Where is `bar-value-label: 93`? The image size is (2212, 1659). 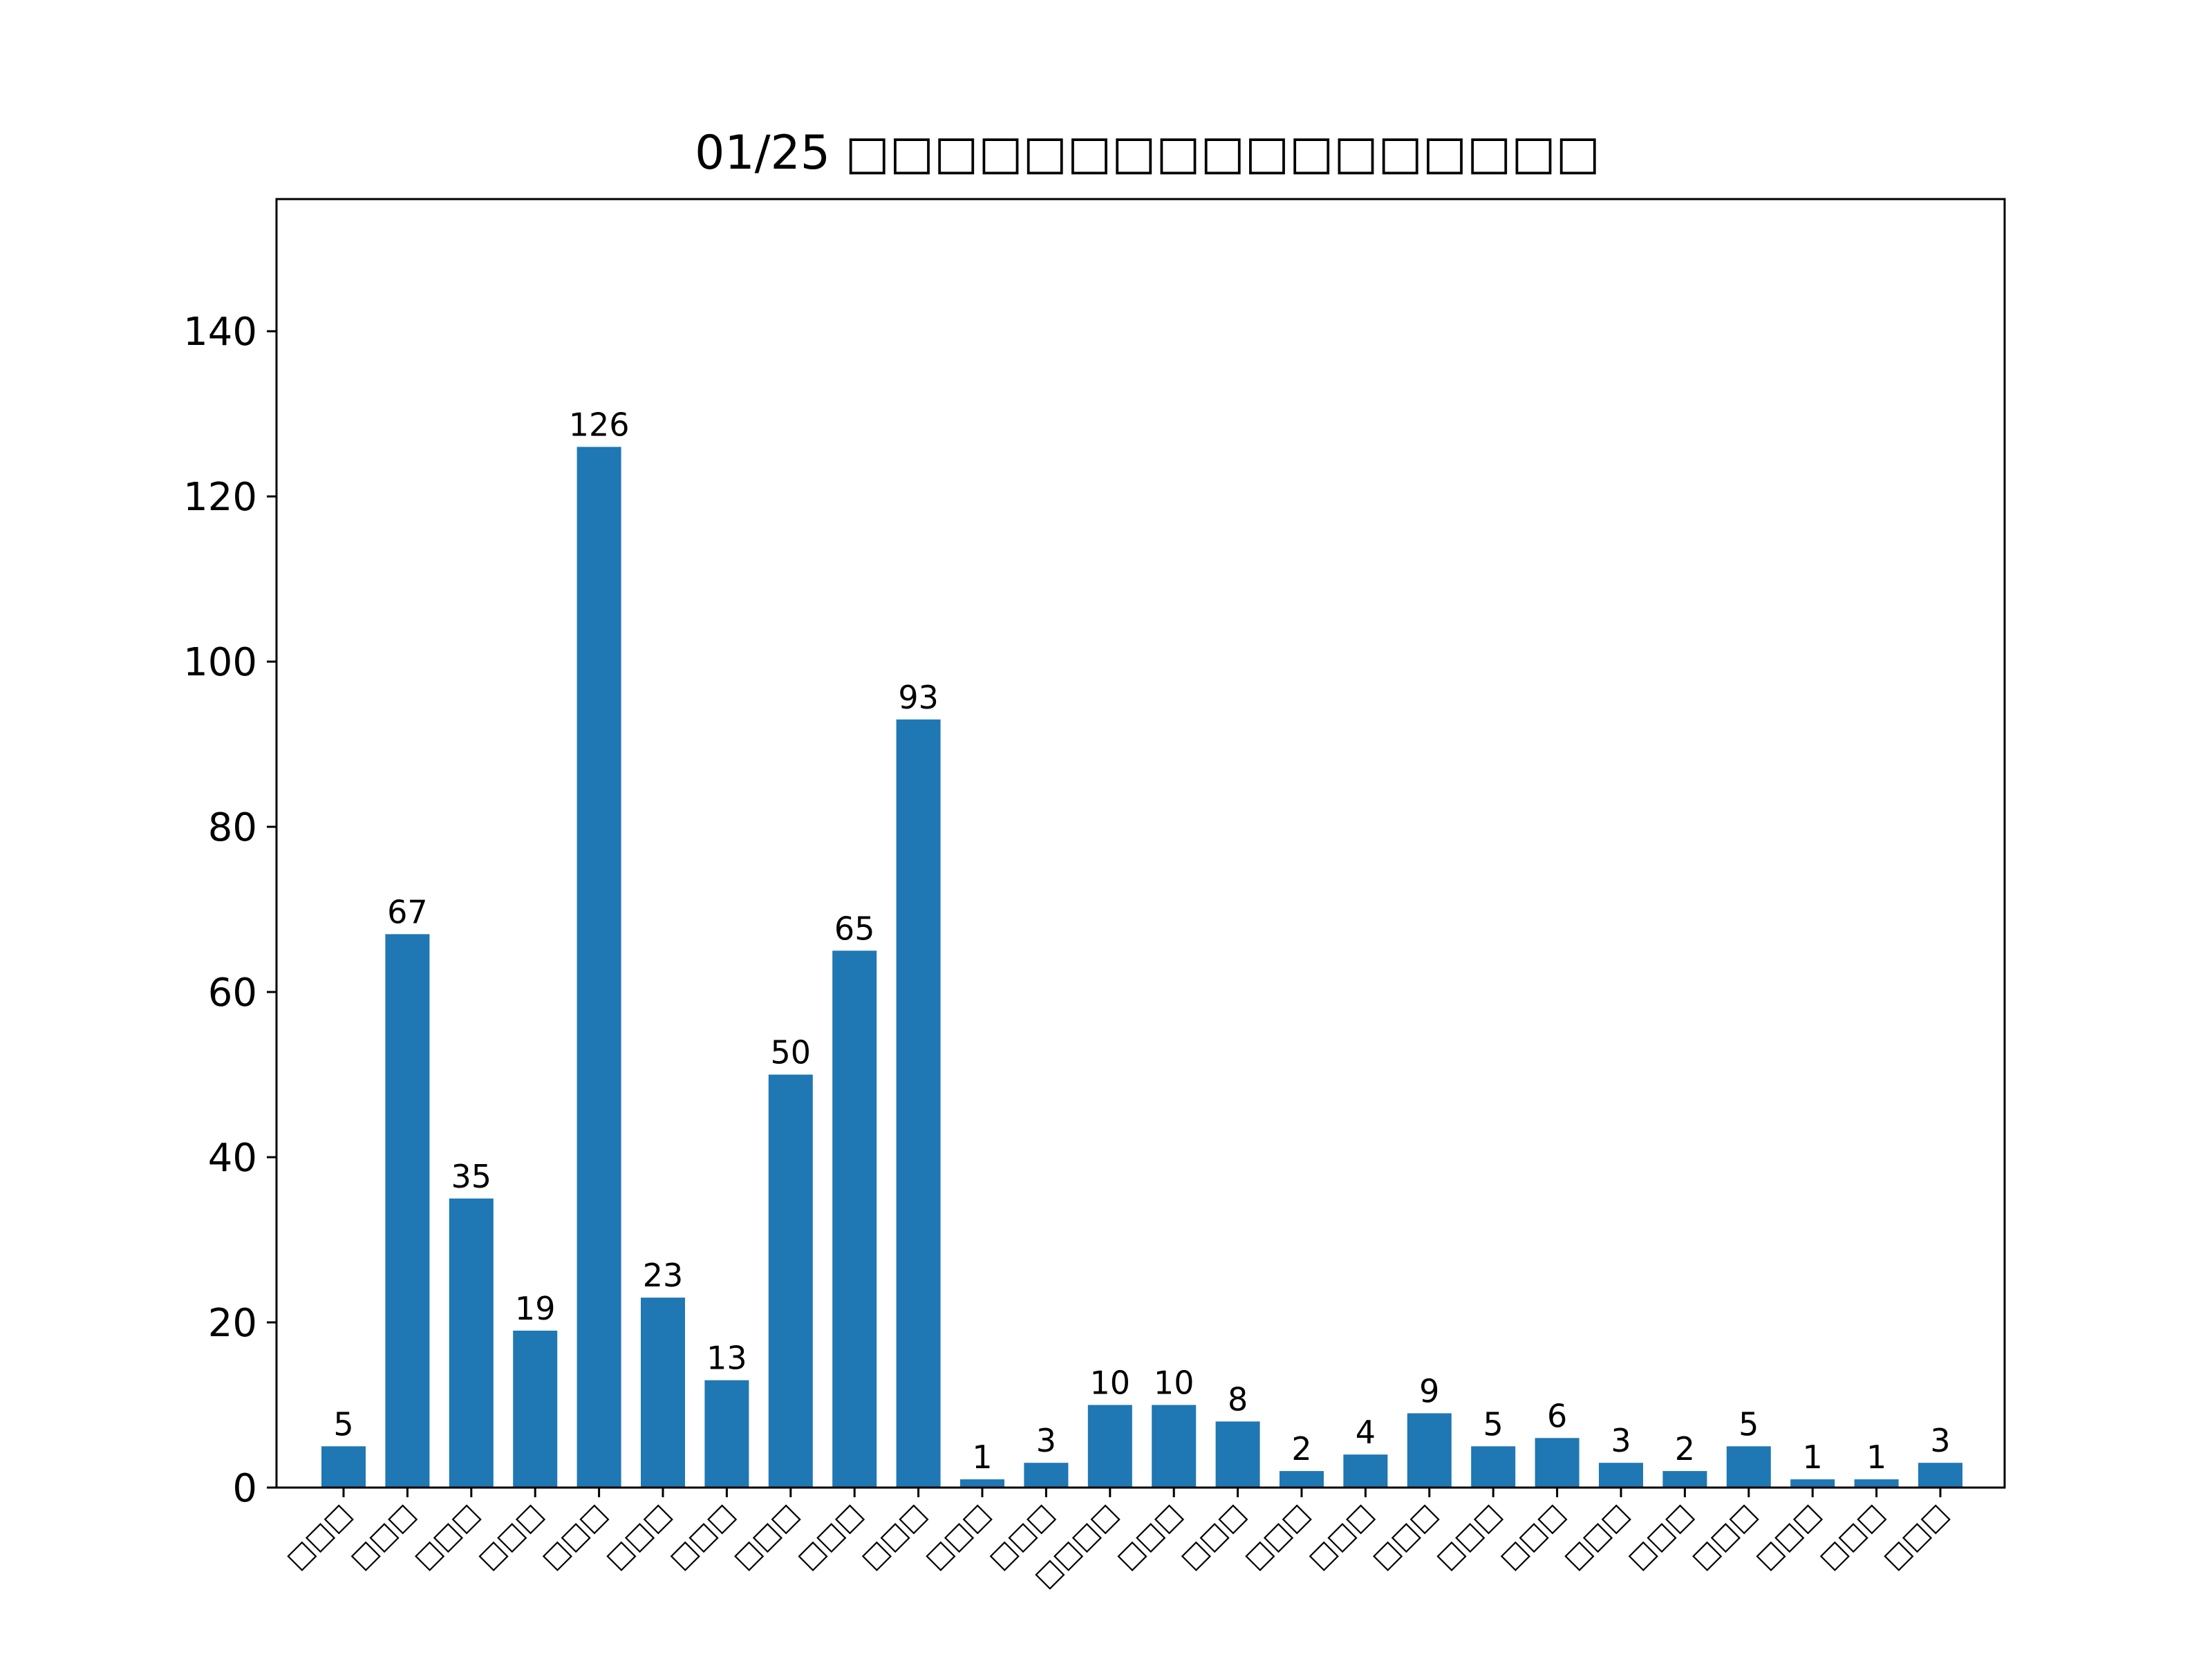 bar-value-label: 93 is located at coordinates (918, 698).